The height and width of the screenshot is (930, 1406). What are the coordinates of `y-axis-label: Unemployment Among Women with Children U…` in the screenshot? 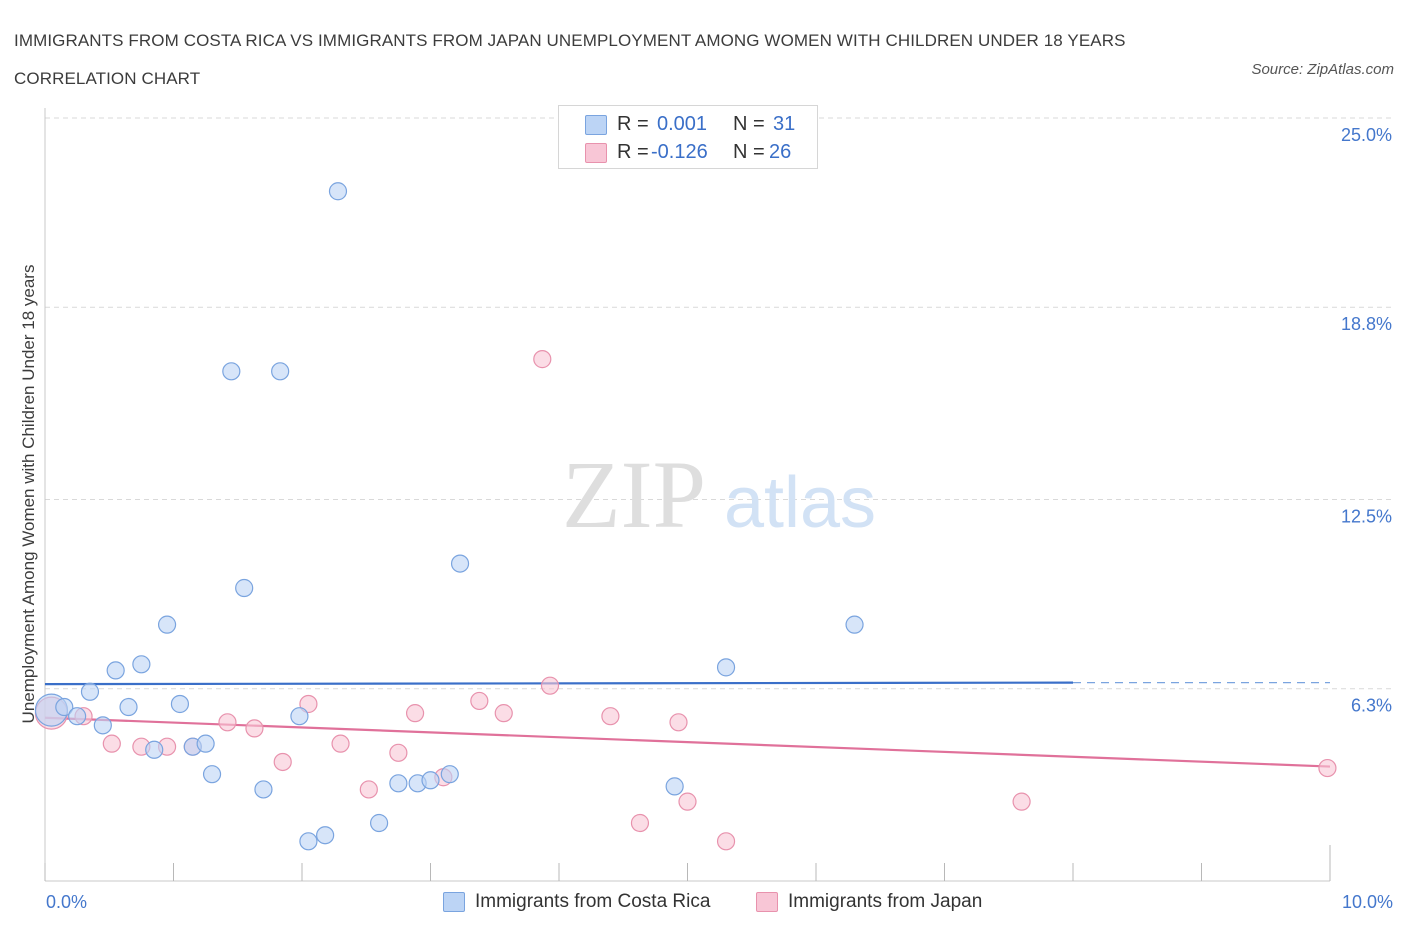 It's located at (28, 494).